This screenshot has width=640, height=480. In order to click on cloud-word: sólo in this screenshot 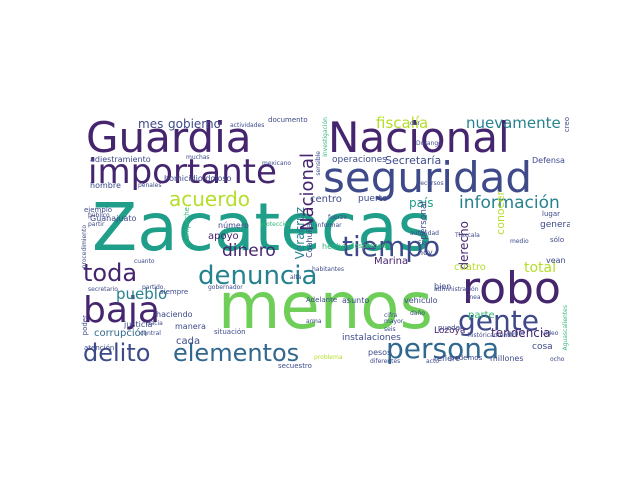, I will do `click(557, 240)`.